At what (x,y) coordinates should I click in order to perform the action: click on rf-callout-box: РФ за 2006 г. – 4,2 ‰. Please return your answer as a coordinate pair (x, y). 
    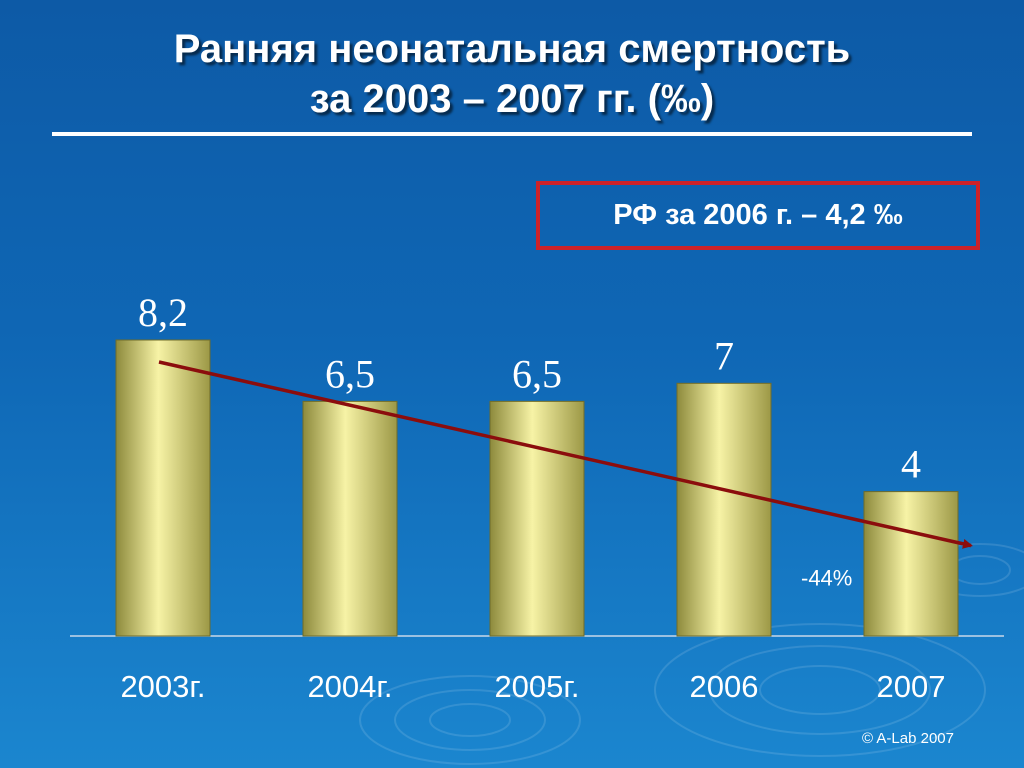
    Looking at the image, I should click on (758, 215).